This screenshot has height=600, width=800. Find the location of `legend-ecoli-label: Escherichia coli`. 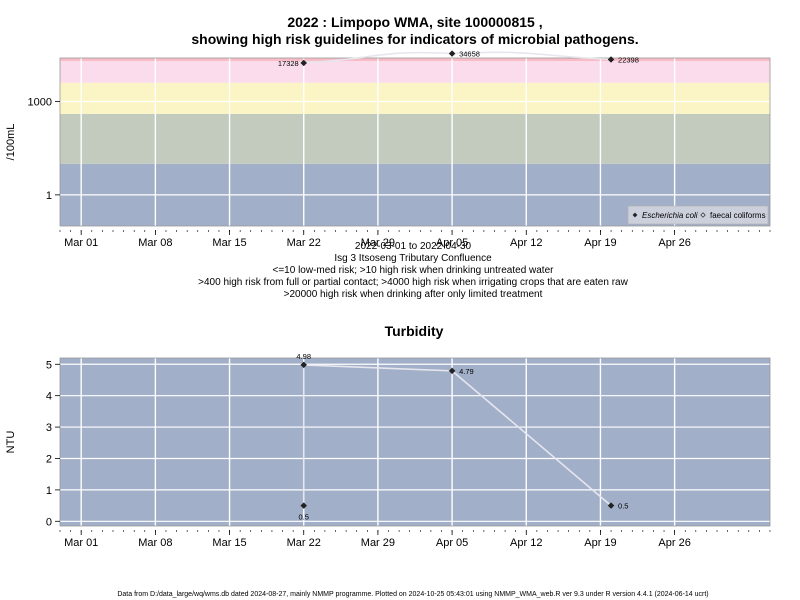

legend-ecoli-label: Escherichia coli is located at coordinates (670, 215).